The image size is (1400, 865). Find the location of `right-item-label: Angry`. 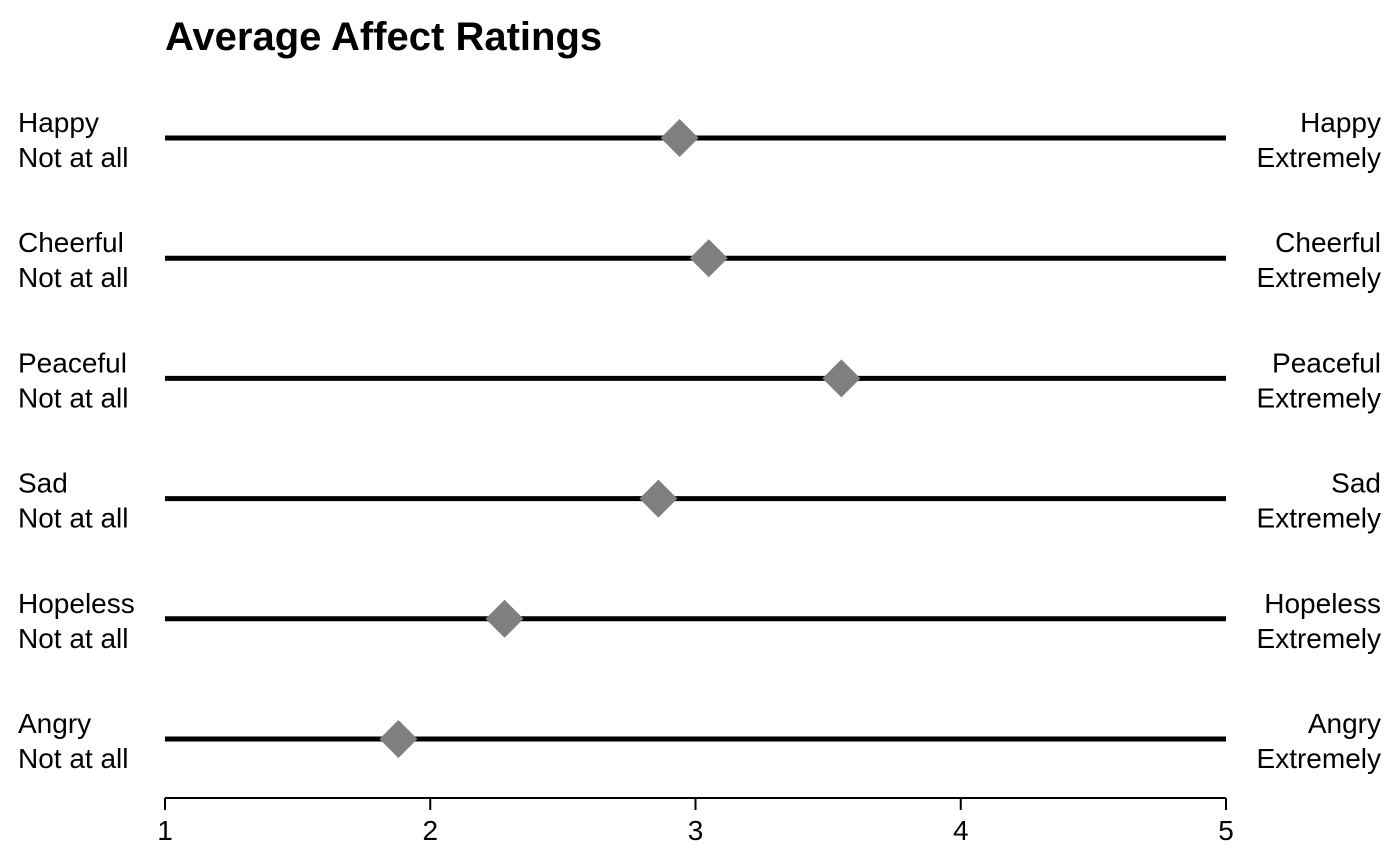

right-item-label: Angry is located at coordinates (1344, 723).